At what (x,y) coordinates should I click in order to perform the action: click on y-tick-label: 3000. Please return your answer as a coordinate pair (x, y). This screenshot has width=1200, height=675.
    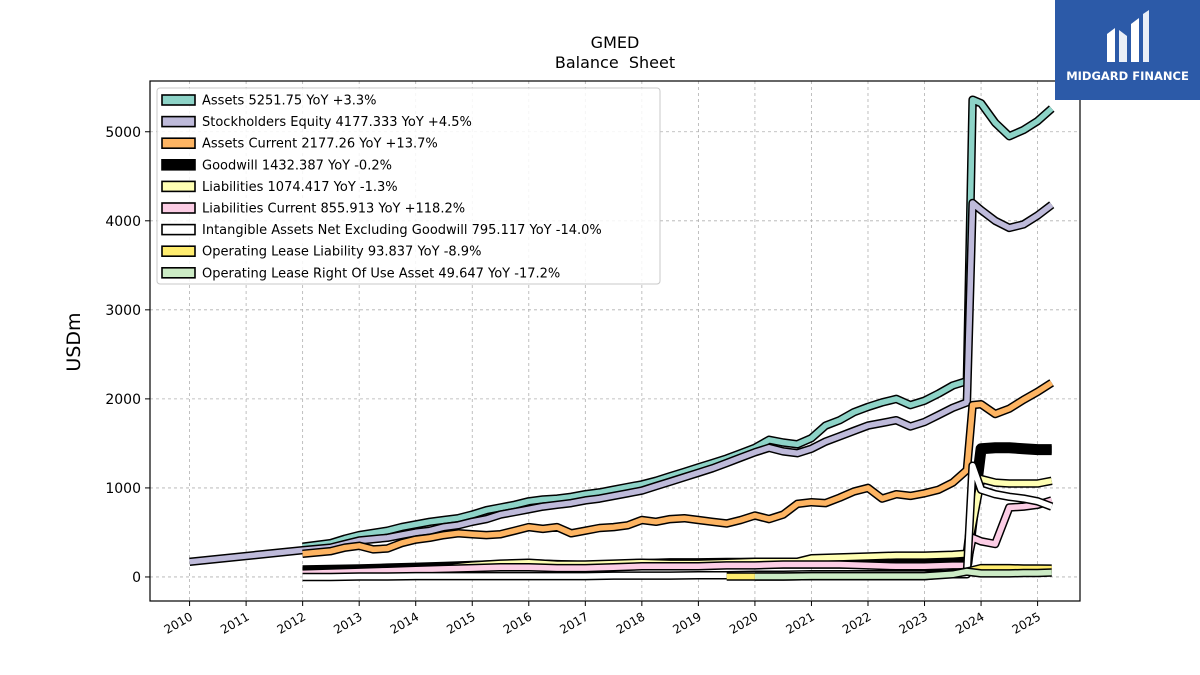
    Looking at the image, I should click on (123, 311).